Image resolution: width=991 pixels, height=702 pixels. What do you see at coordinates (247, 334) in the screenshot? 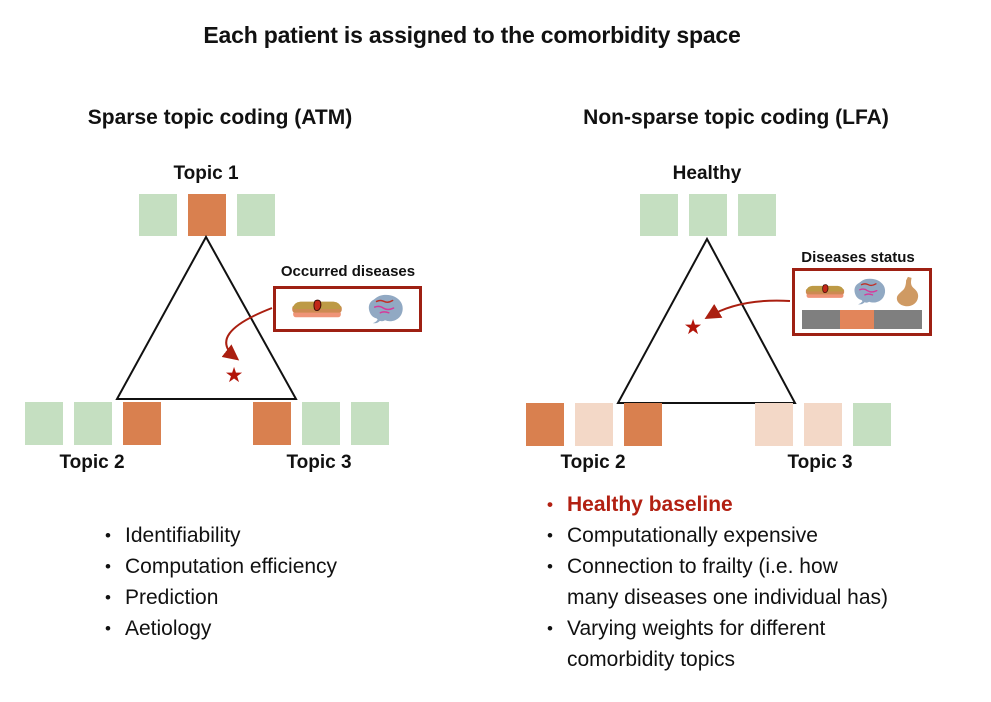
I see `left-assignment-arrow` at bounding box center [247, 334].